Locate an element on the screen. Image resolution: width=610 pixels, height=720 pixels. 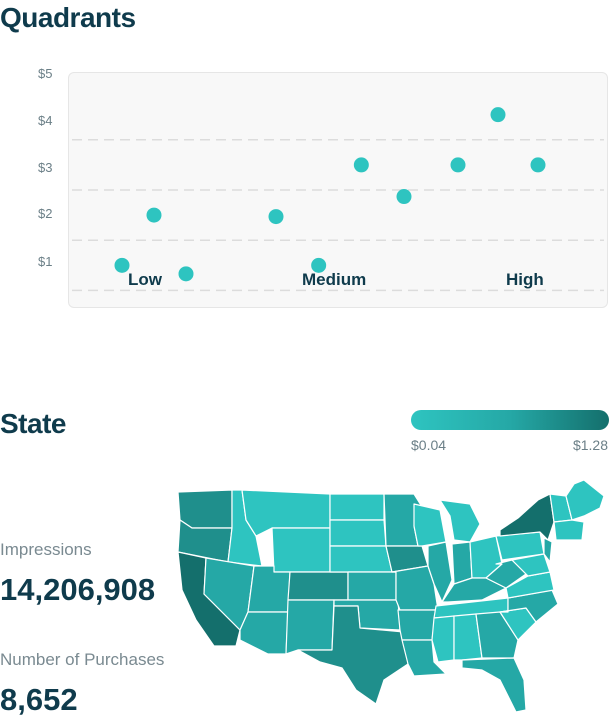
legend-max-label: $1.28 is located at coordinates (590, 445).